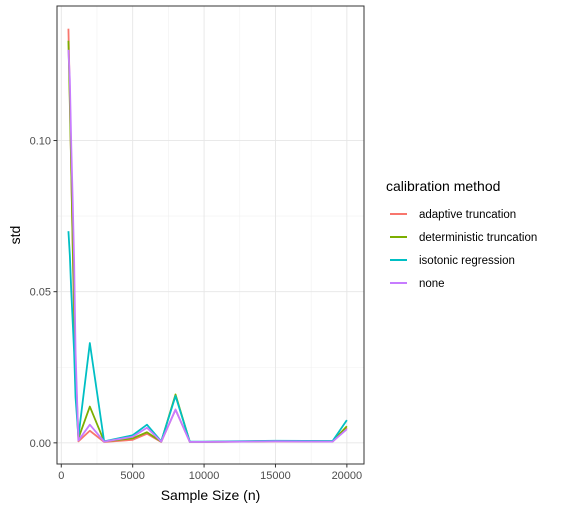 The image size is (563, 511). What do you see at coordinates (467, 215) in the screenshot?
I see `legend-label: adaptive truncation` at bounding box center [467, 215].